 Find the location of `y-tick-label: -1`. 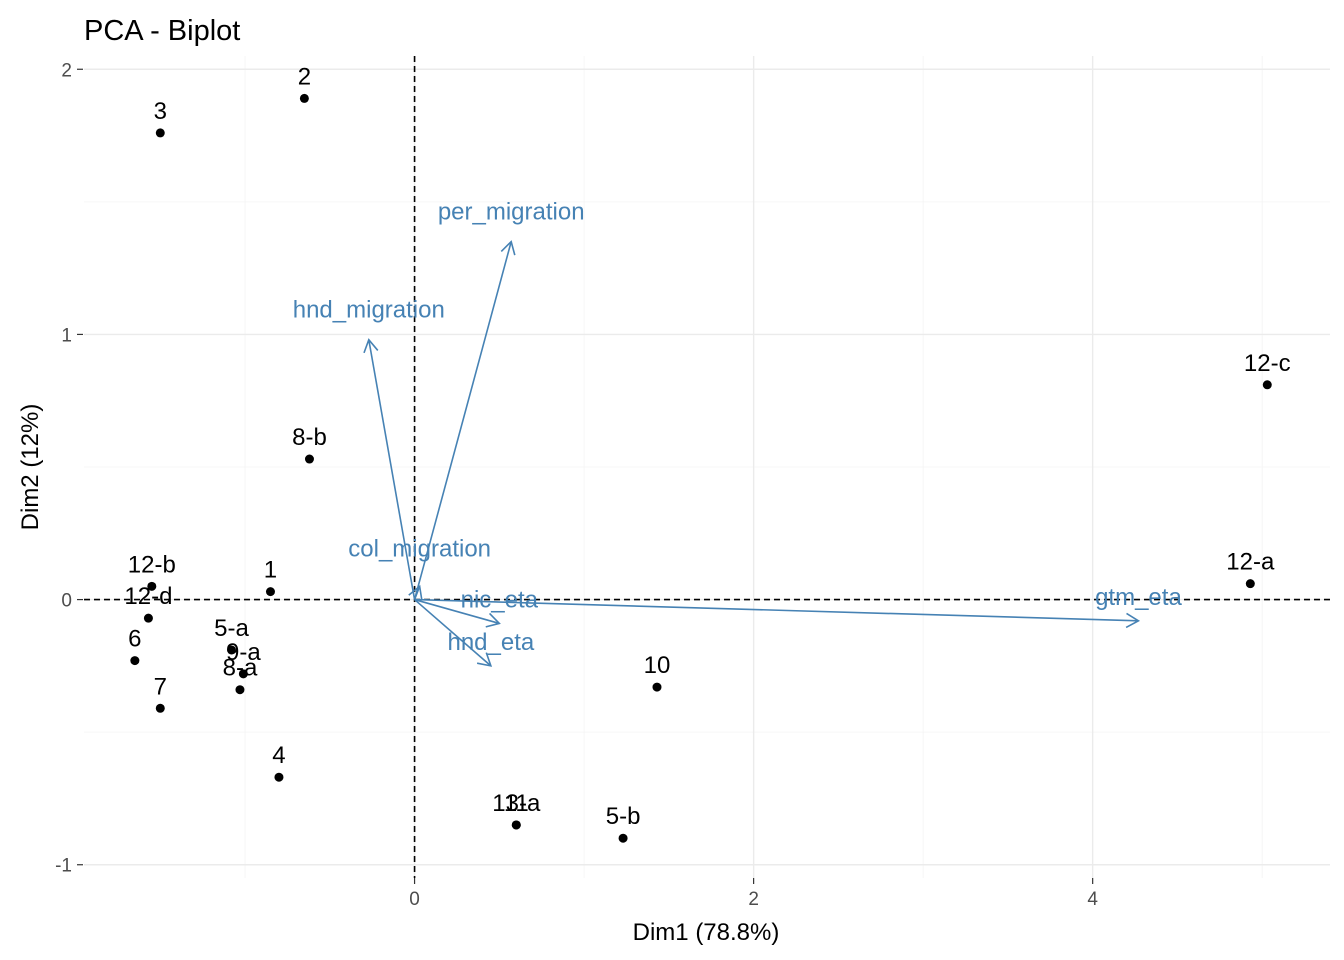

y-tick-label: -1 is located at coordinates (63, 866).